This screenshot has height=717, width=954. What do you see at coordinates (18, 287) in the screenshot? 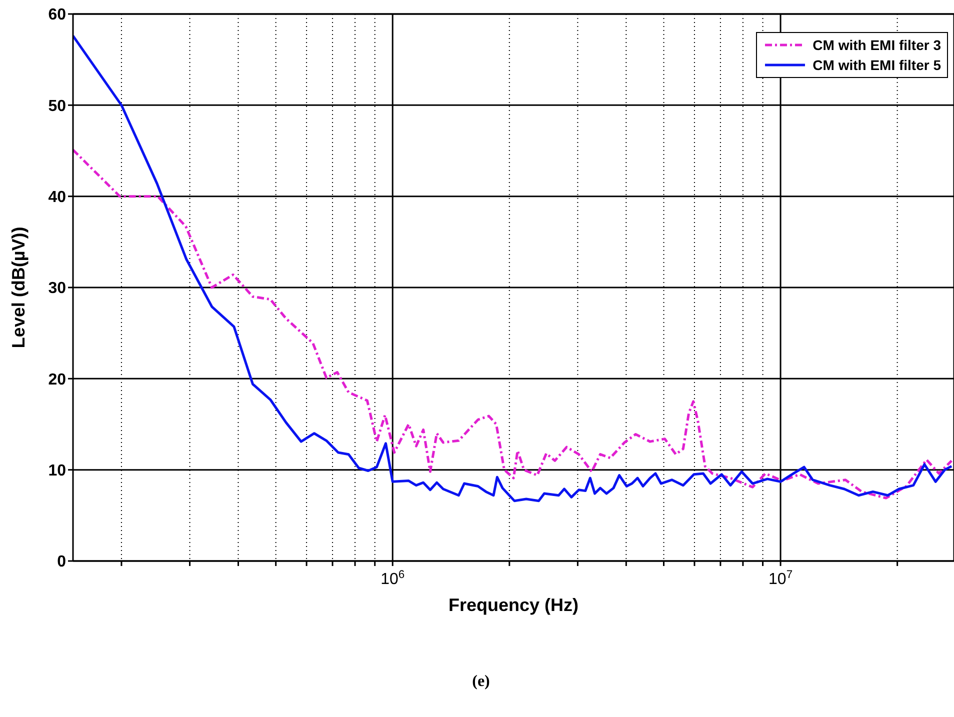
I see `y-axis-title: Level (dB(µV))` at bounding box center [18, 287].